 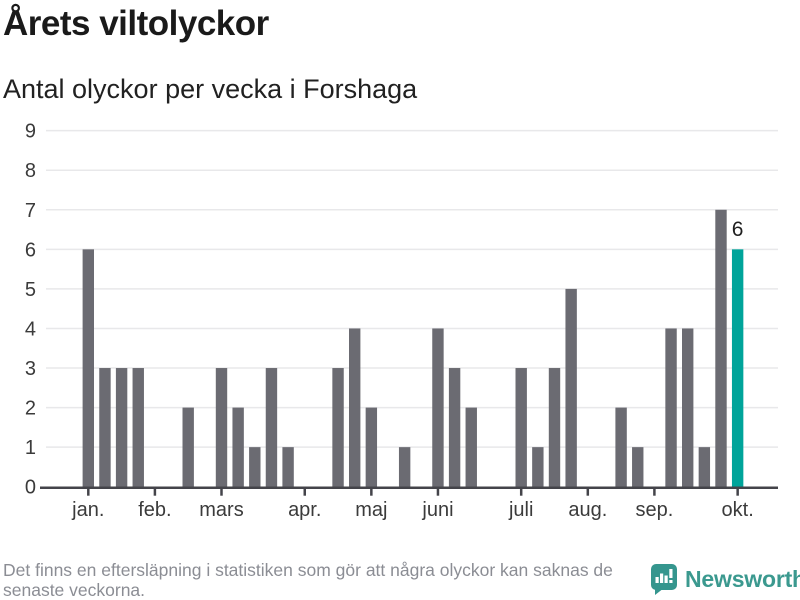 What do you see at coordinates (30, 132) in the screenshot?
I see `y-axis-label-9: 9` at bounding box center [30, 132].